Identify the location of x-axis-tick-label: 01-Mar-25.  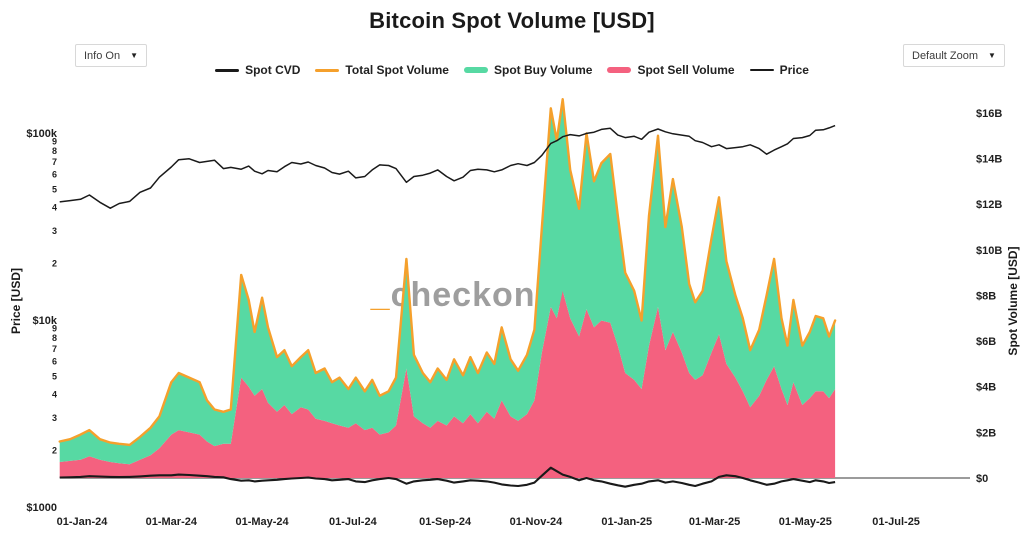
(714, 522).